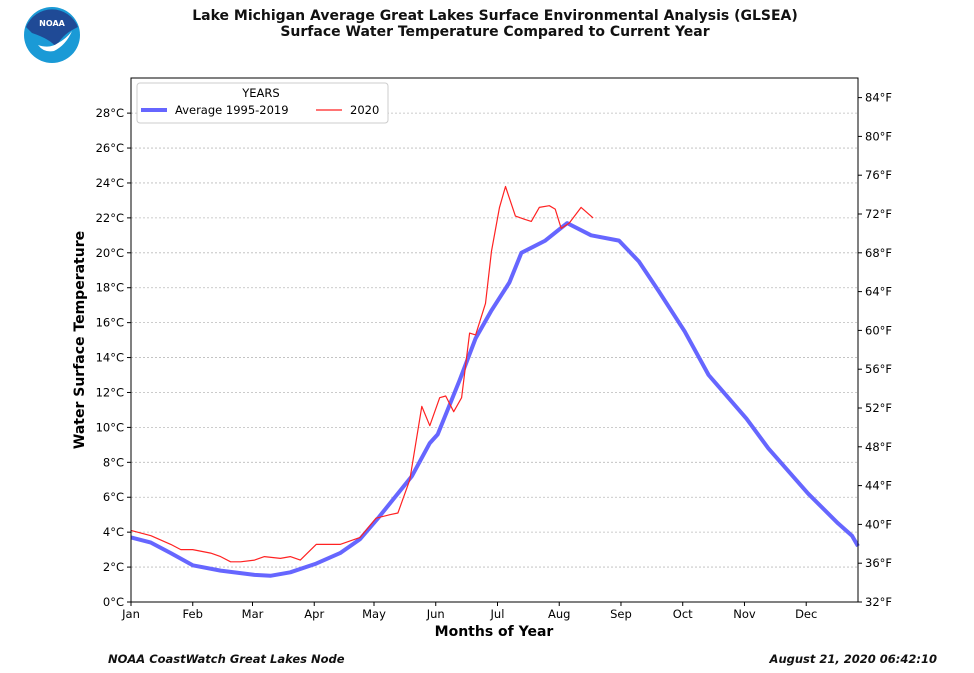 The height and width of the screenshot is (673, 974). I want to click on y-tick-label: 20°C, so click(110, 253).